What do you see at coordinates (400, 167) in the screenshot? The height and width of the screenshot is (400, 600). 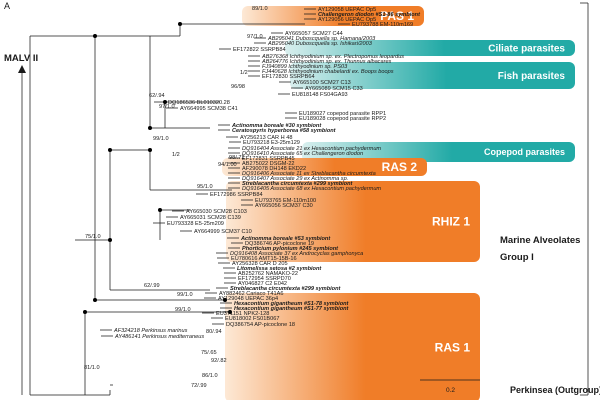 I see `clade-label: RAS 2` at bounding box center [400, 167].